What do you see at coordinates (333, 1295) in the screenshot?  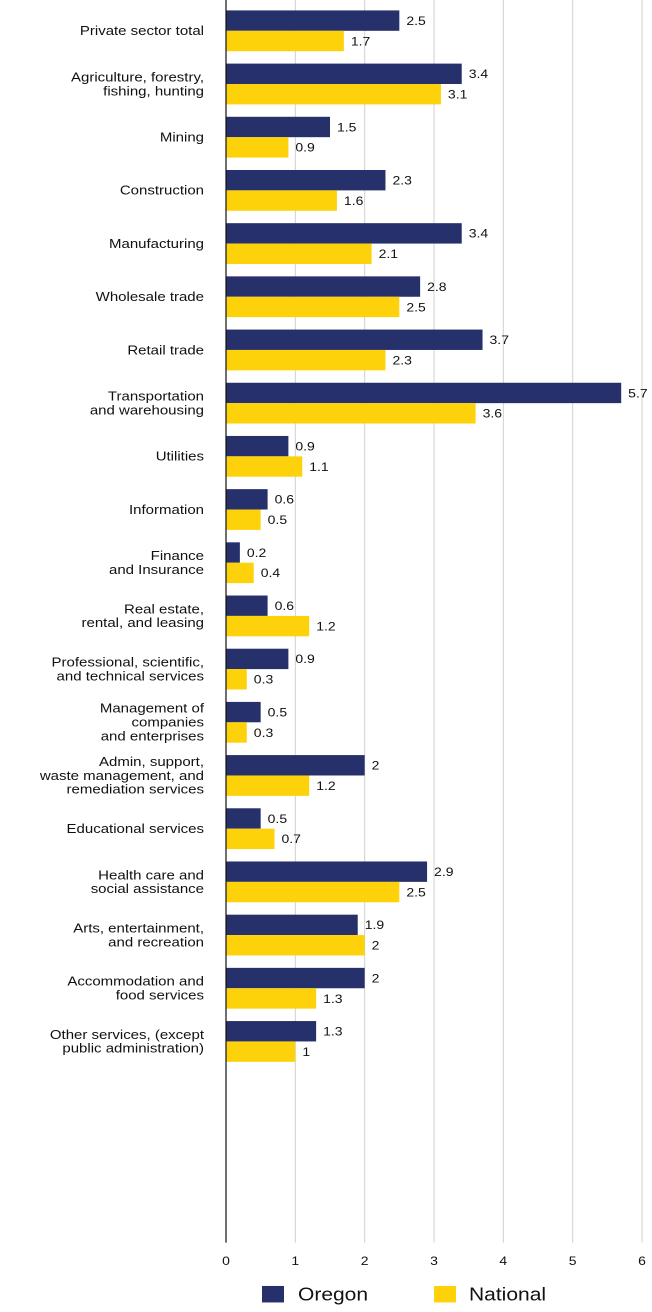 I see `legend-label-oregon: Oregon` at bounding box center [333, 1295].